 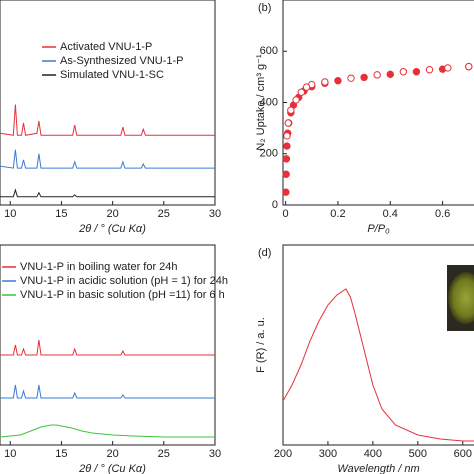 I want to click on panel-label: (d), so click(x=264, y=253).